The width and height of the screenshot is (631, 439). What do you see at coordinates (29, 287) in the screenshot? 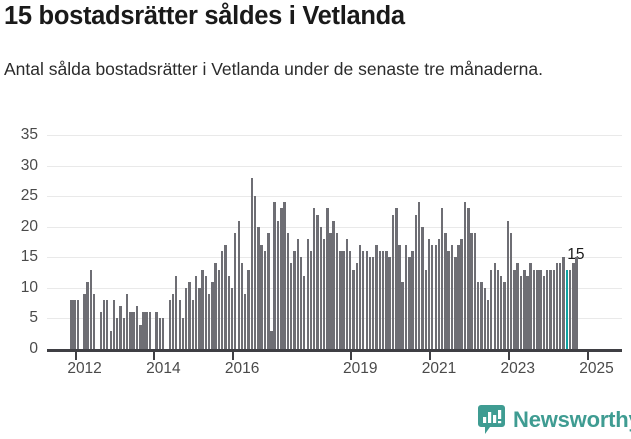
I see `y-axis-tick-label: 10` at bounding box center [29, 287].